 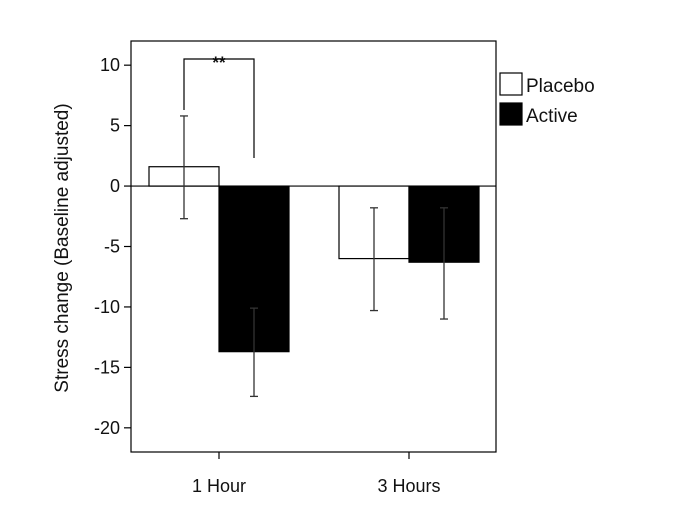 What do you see at coordinates (511, 114) in the screenshot?
I see `legend-swatch-active` at bounding box center [511, 114].